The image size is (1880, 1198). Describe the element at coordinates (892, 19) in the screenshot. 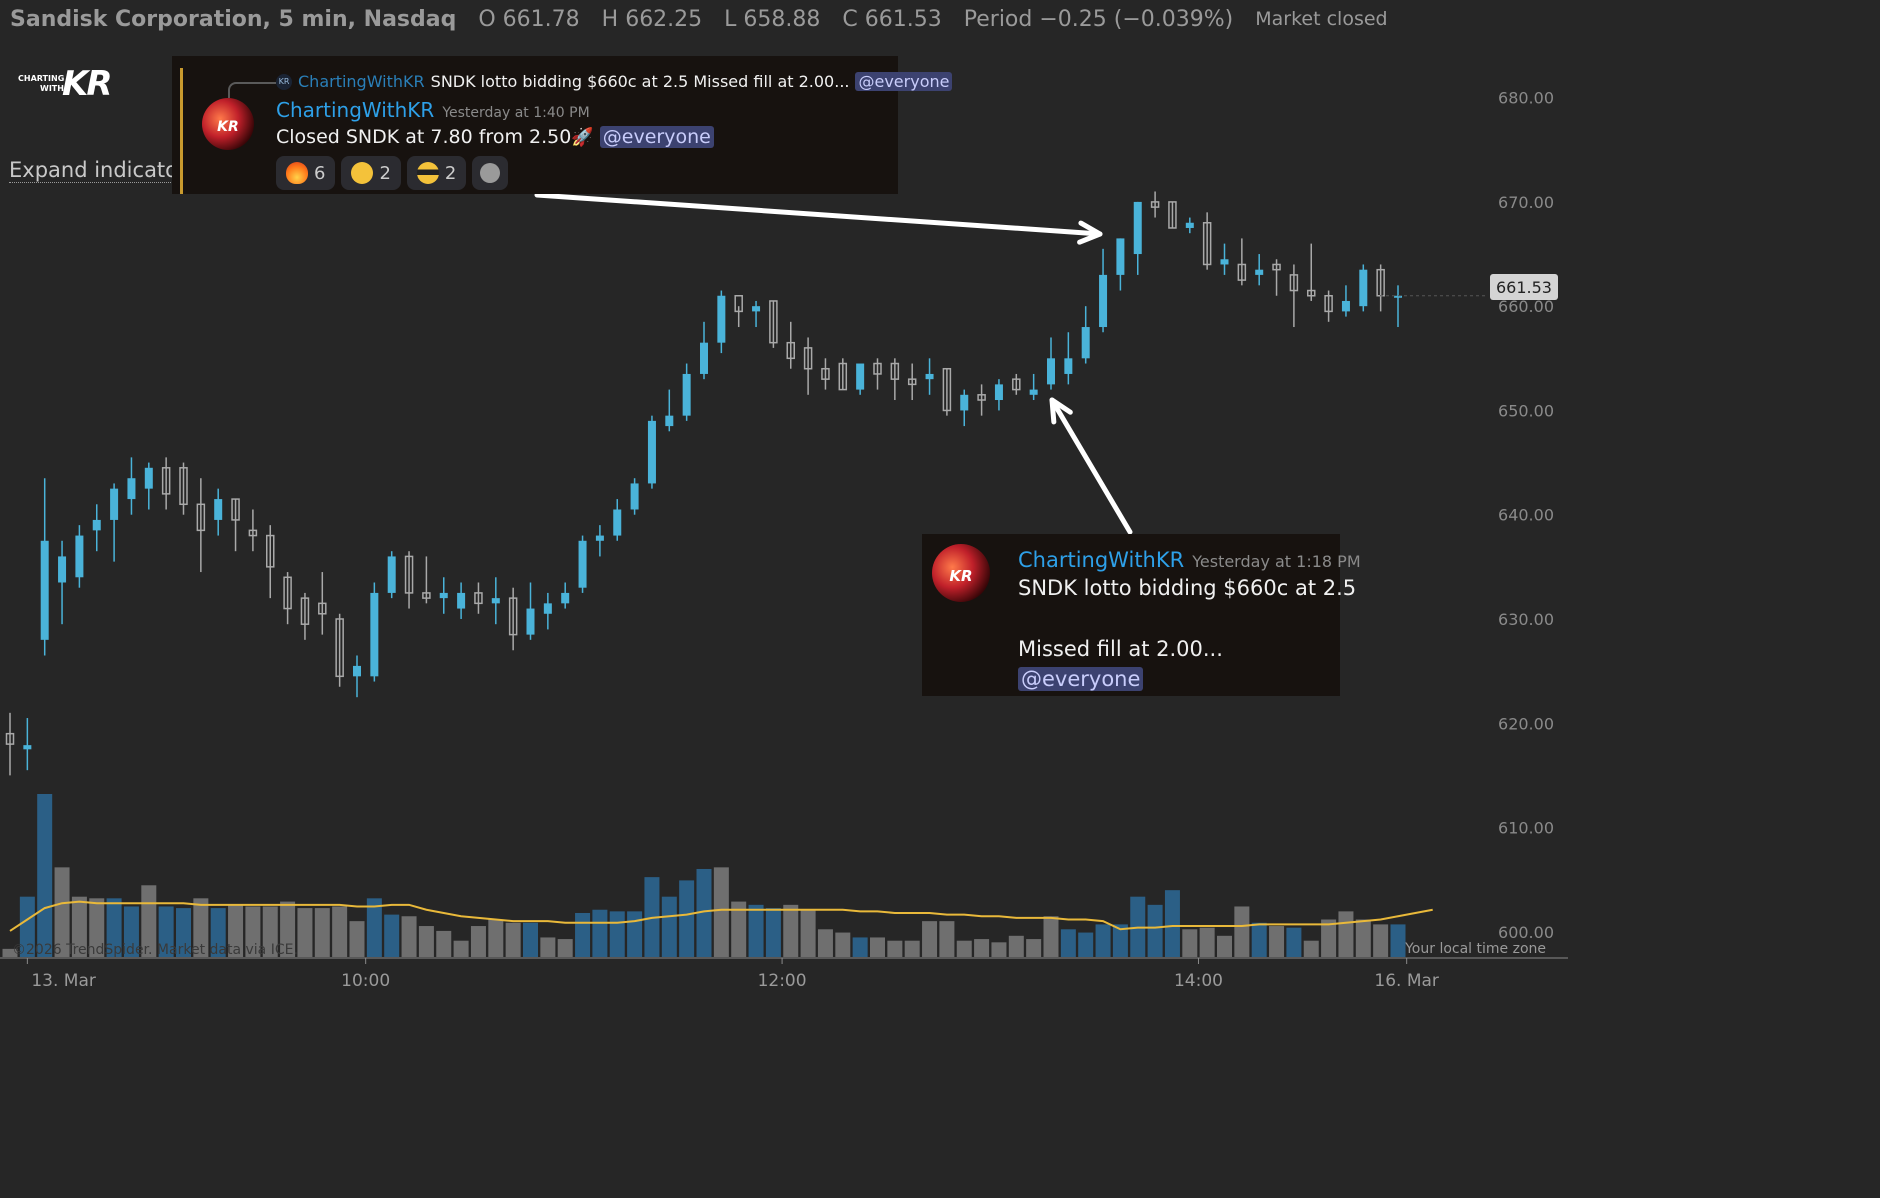

I see `close-value: C 661.53` at that location.